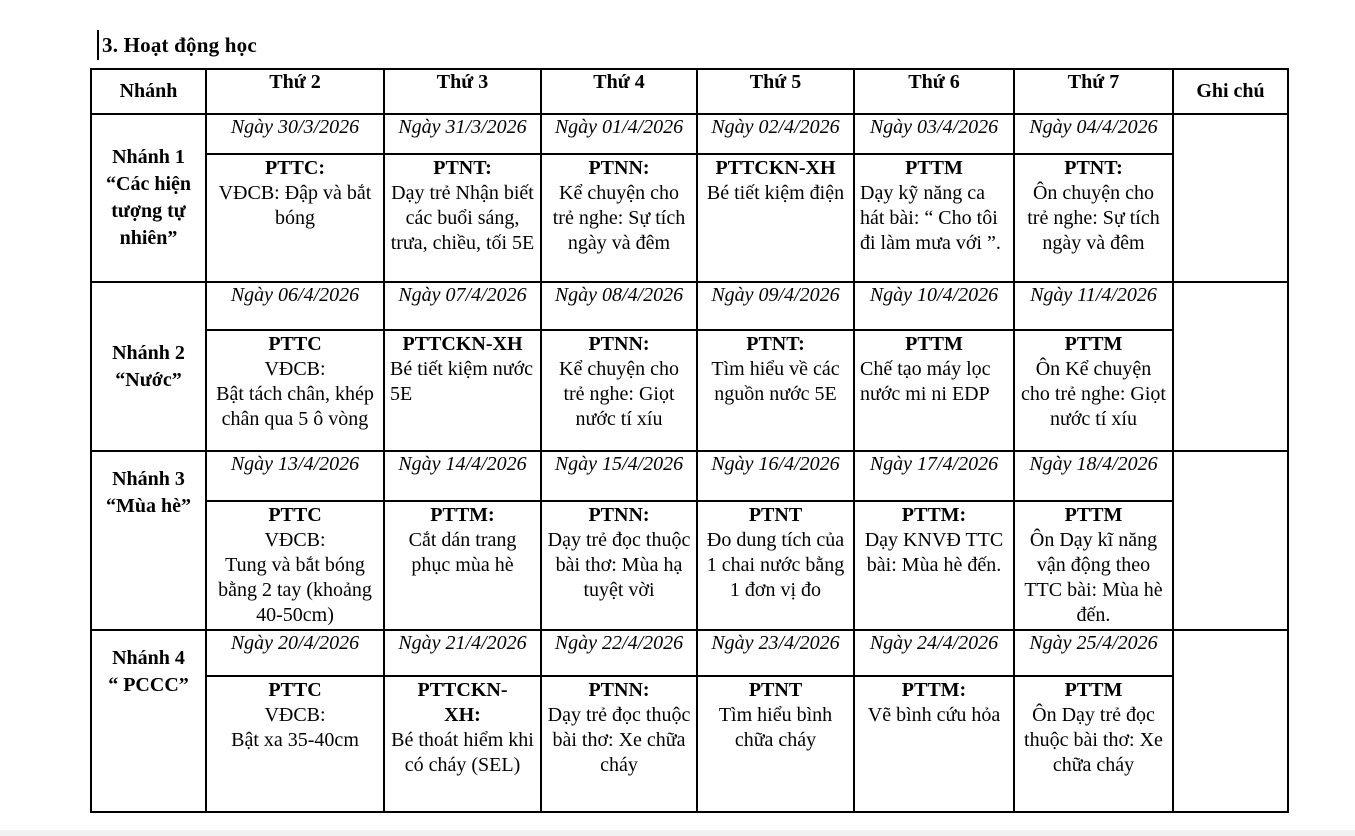 This screenshot has height=836, width=1355. Describe the element at coordinates (934, 744) in the screenshot. I see `activity-cell: PTTM: Vẽ bình cứu hỏa` at that location.